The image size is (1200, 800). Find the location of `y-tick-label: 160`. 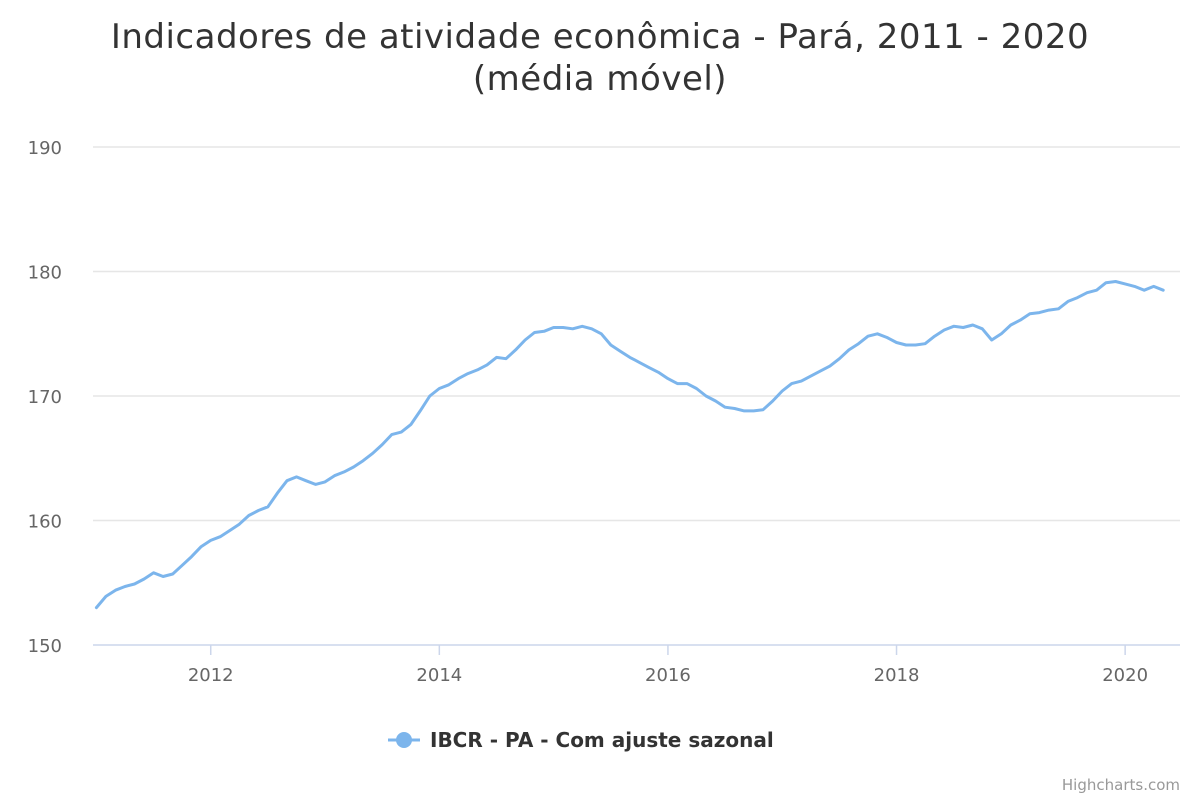

y-tick-label: 160 is located at coordinates (45, 522).